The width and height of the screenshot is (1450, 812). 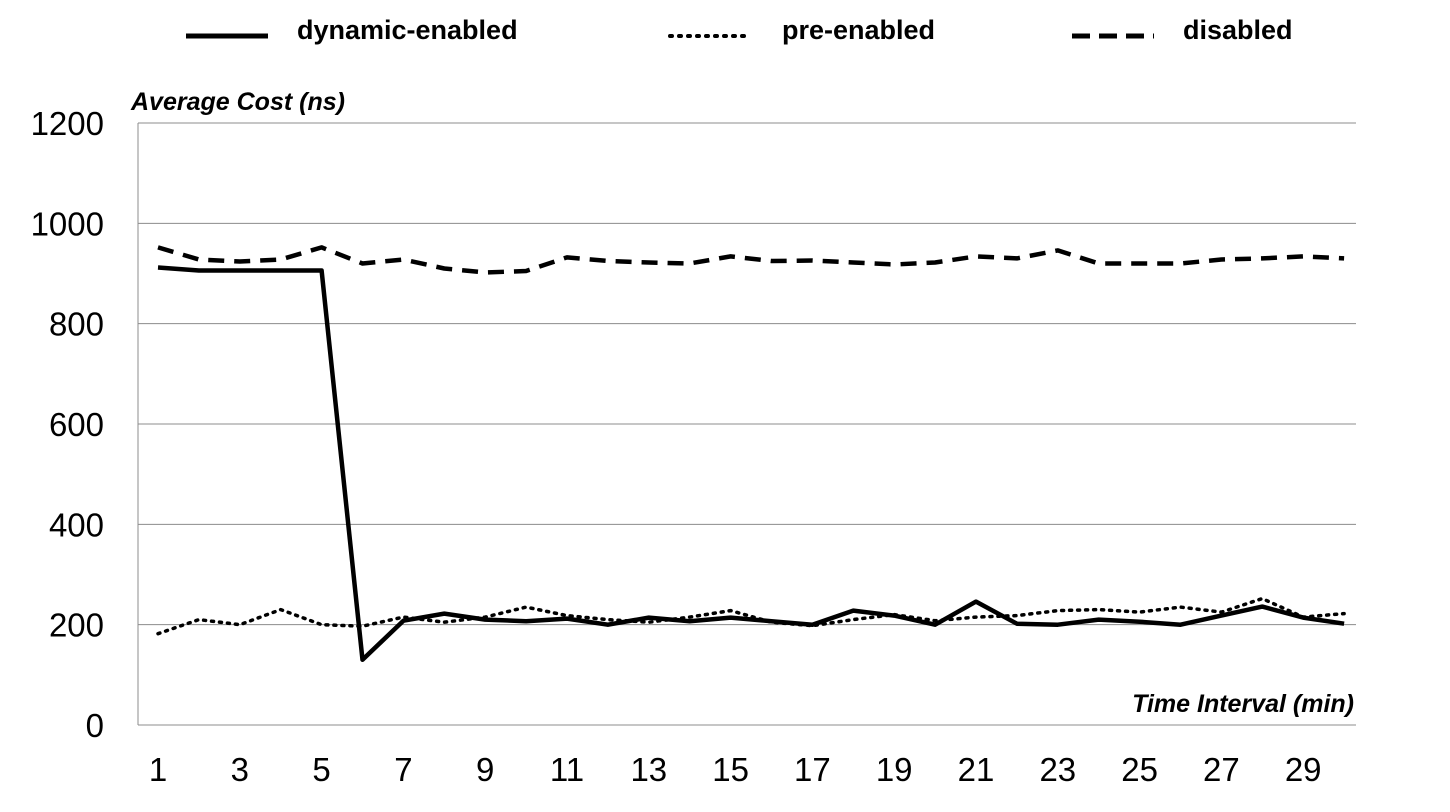 What do you see at coordinates (751, 616) in the screenshot?
I see `series-line-pre-enabled` at bounding box center [751, 616].